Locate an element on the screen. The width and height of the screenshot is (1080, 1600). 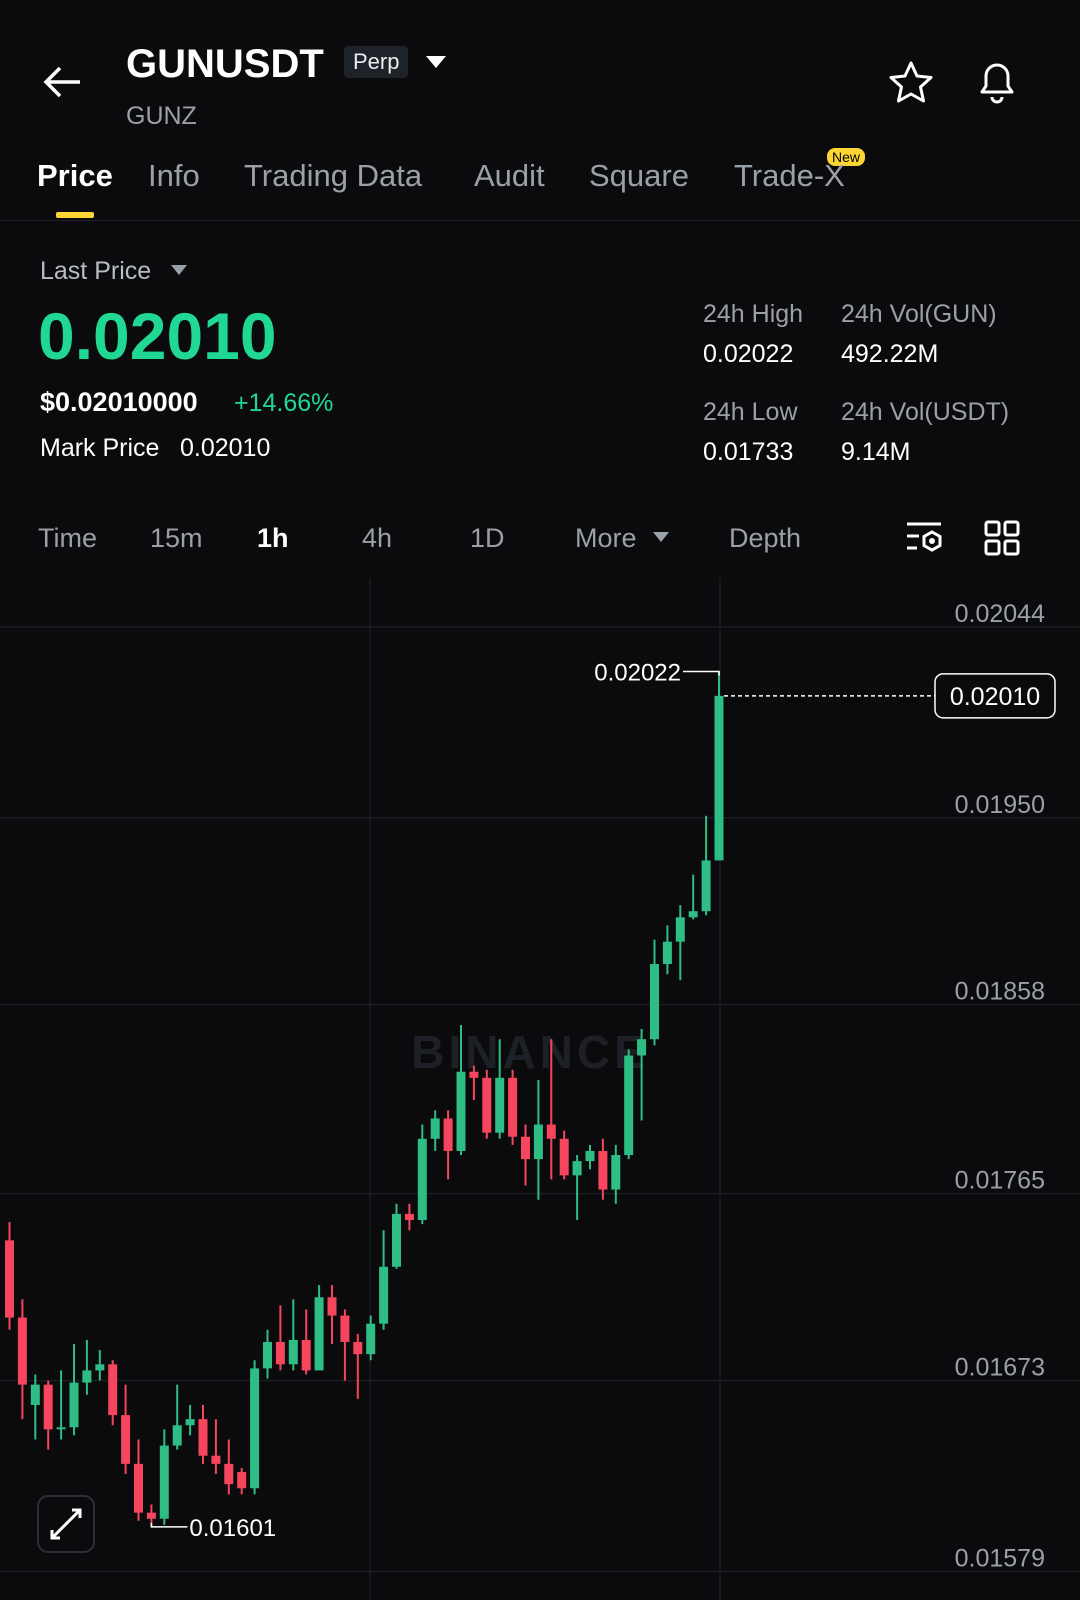
active-tab-indicator is located at coordinates (75, 215).